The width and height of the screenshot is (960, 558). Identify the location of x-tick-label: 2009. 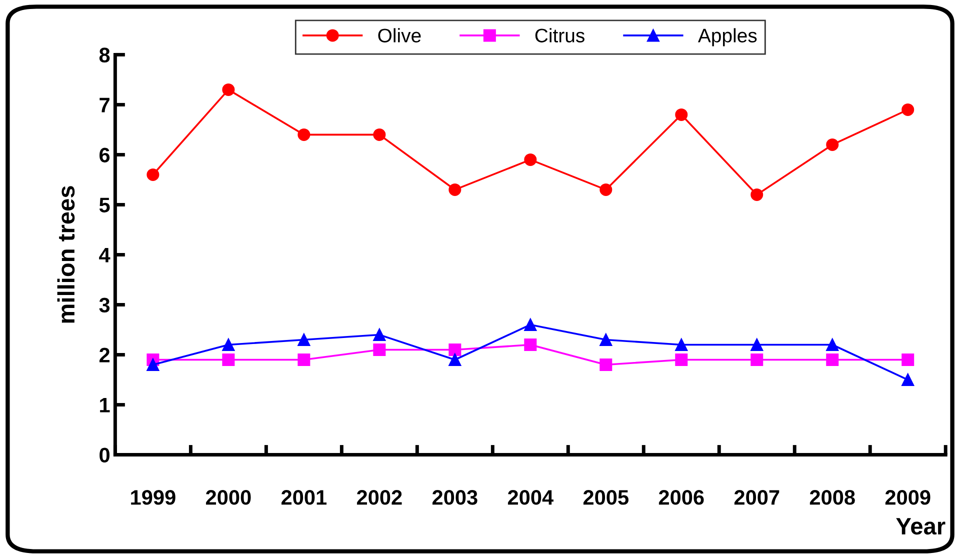
(907, 497).